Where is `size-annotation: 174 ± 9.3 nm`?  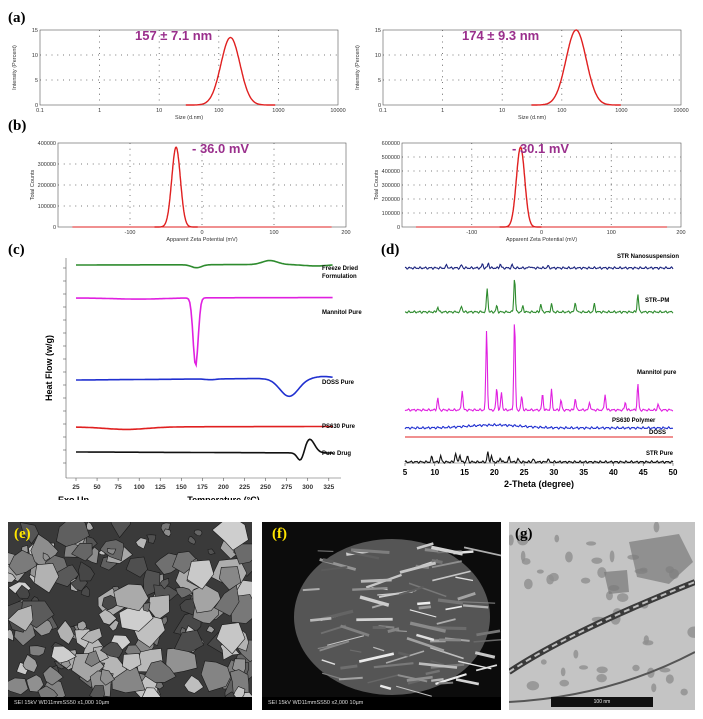 size-annotation: 174 ± 9.3 nm is located at coordinates (500, 35).